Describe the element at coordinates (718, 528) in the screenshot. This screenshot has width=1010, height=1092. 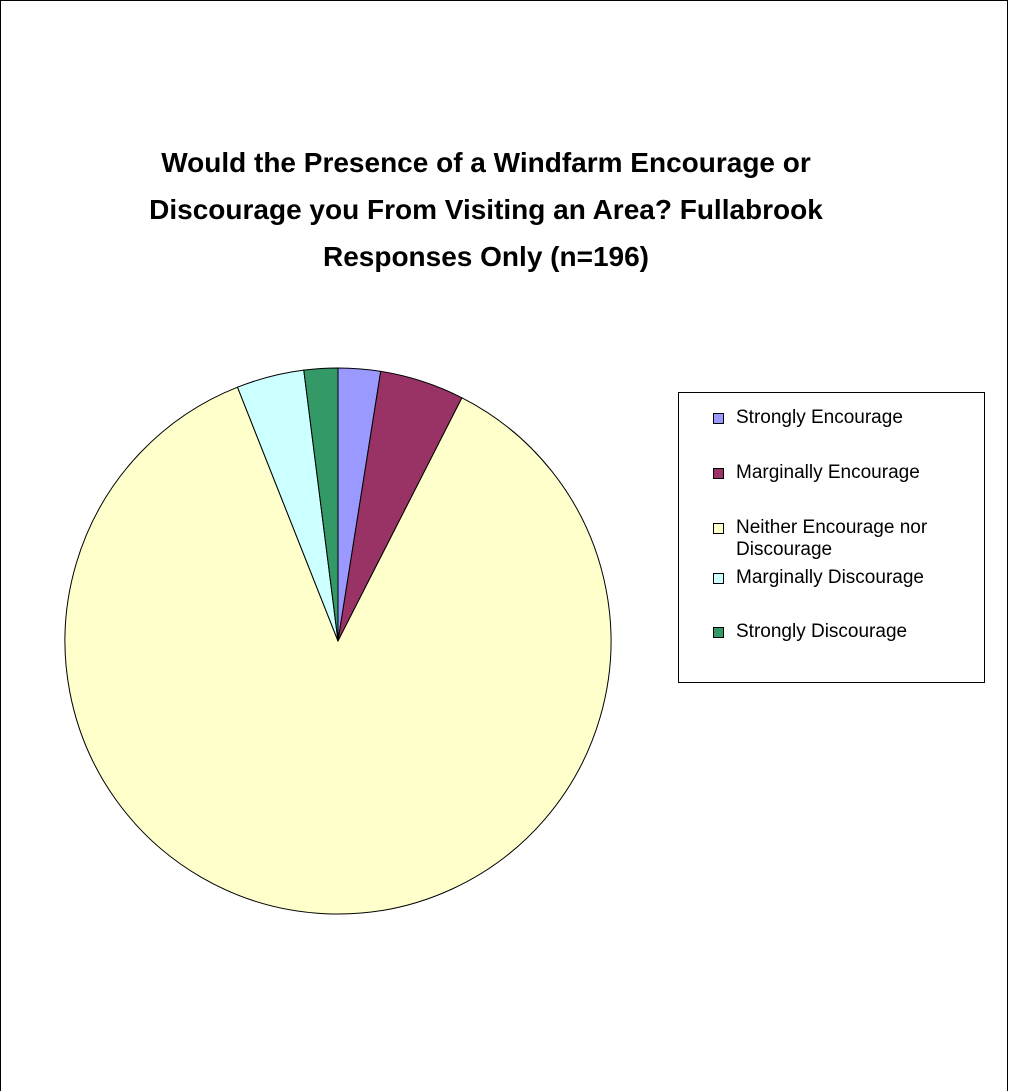
I see `legend-swatch-neither` at that location.